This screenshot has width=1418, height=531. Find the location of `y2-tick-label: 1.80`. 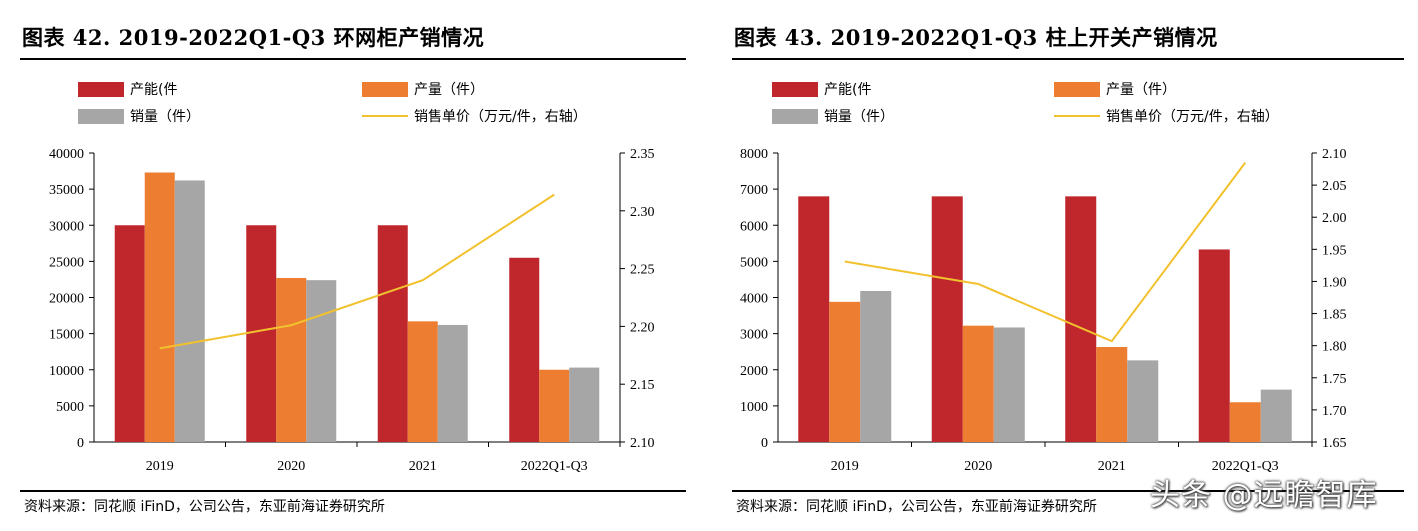

y2-tick-label: 1.80 is located at coordinates (1334, 347).